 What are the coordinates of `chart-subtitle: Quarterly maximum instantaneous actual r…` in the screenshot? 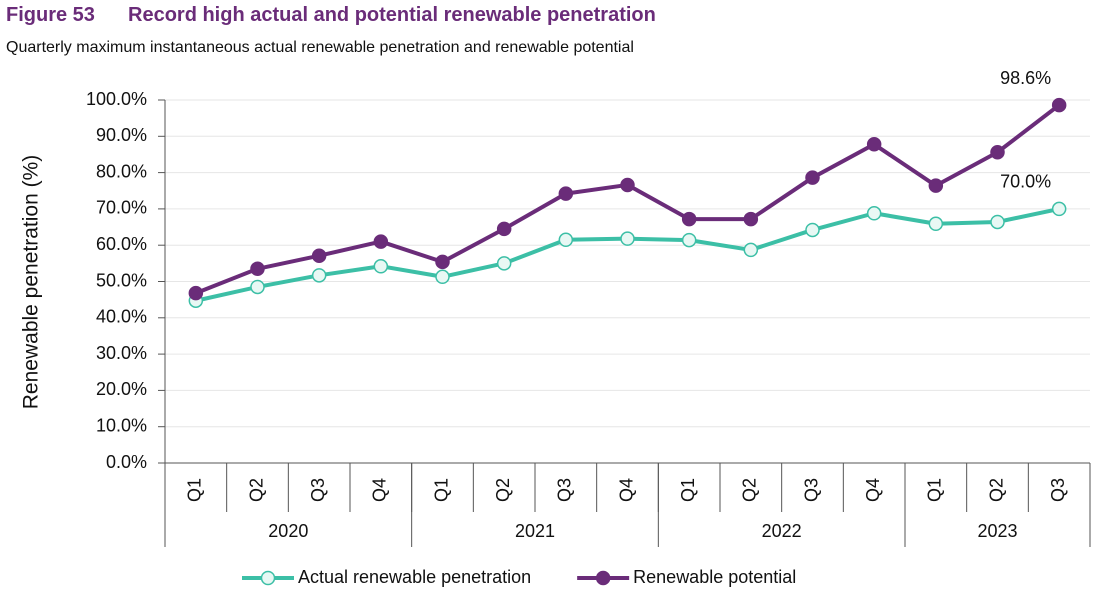 It's located at (320, 47).